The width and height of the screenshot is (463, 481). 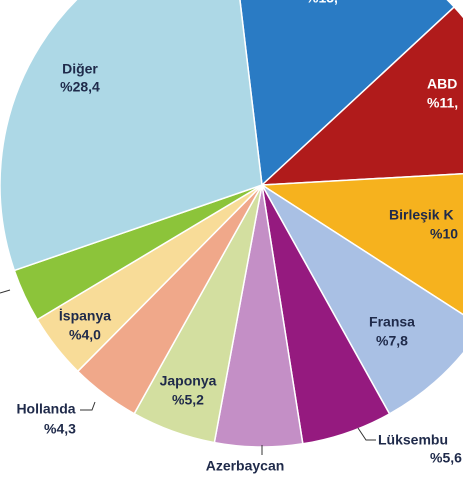 I want to click on slice-label: Japonya, so click(x=188, y=381).